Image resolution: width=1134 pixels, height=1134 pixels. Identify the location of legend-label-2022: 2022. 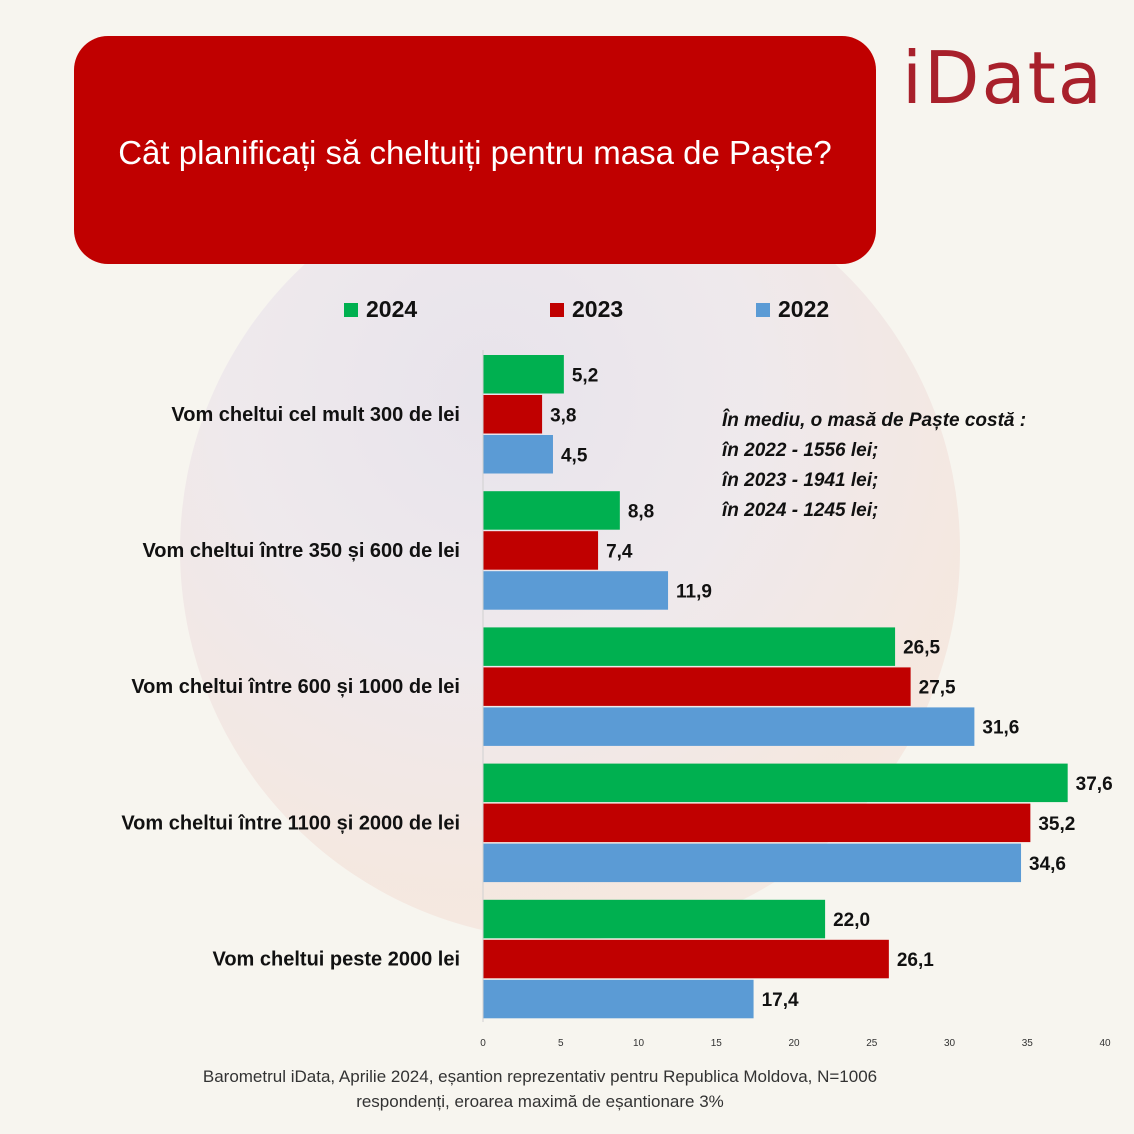
(804, 309).